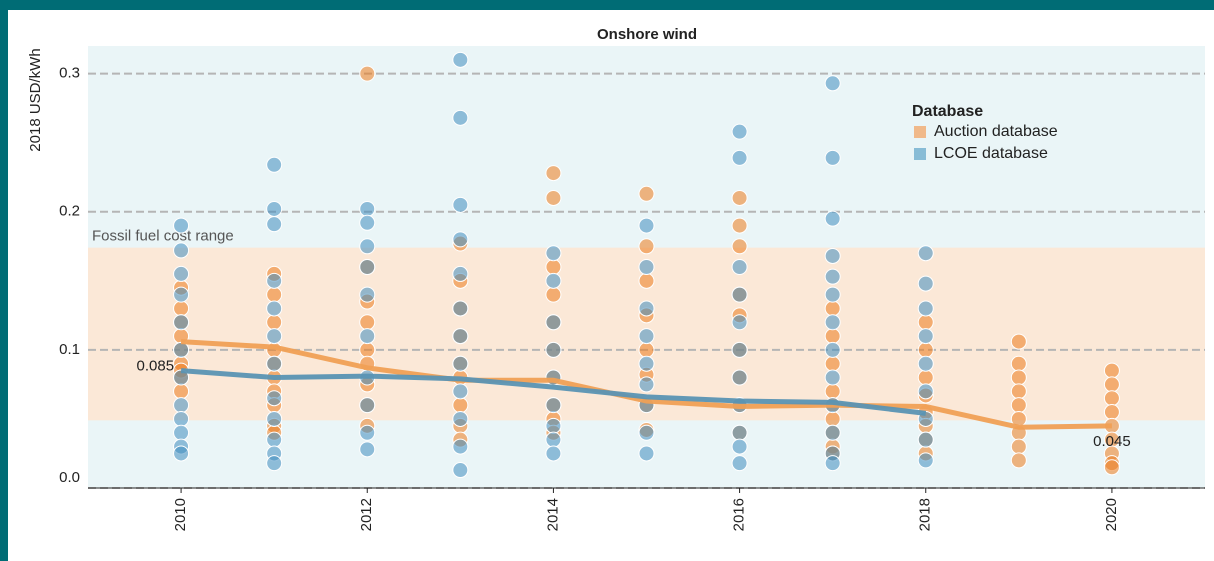  What do you see at coordinates (156, 366) in the screenshot?
I see `value-label: 0.085` at bounding box center [156, 366].